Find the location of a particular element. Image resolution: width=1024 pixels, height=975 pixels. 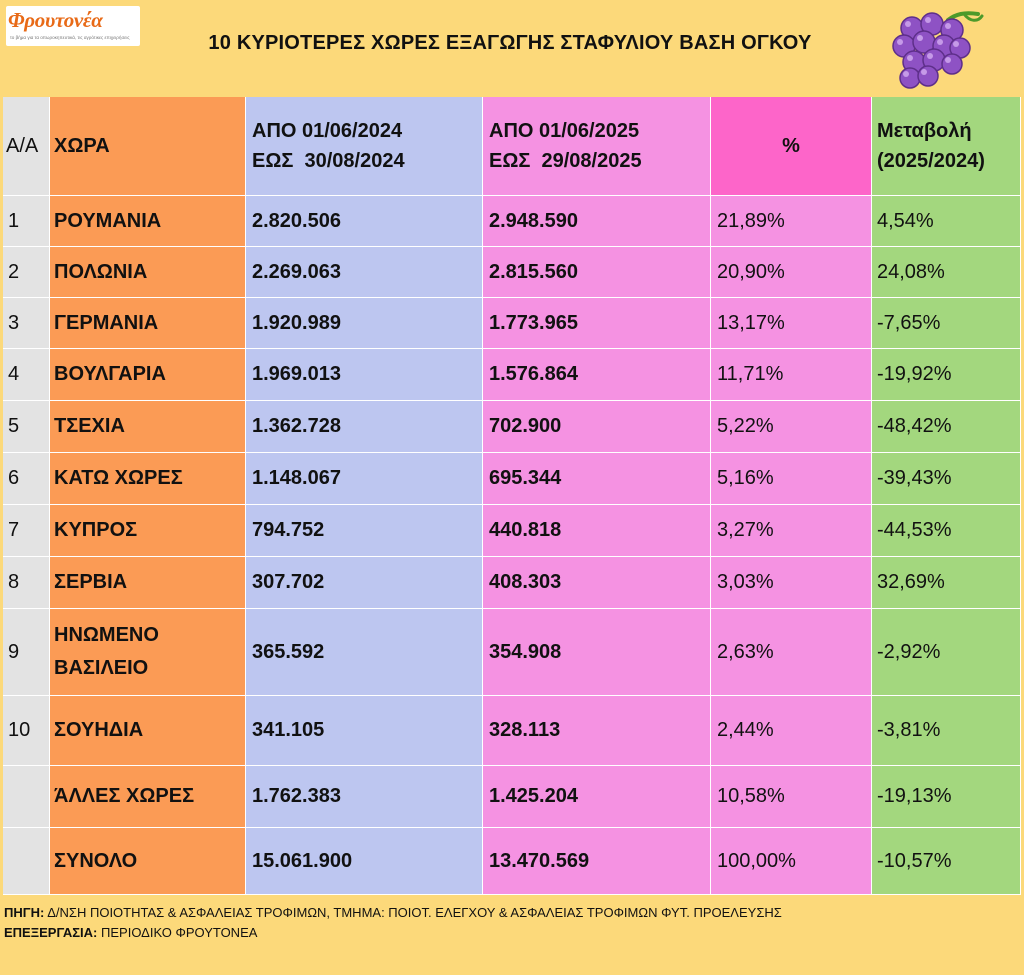

row-aa: 4 is located at coordinates (26, 375).